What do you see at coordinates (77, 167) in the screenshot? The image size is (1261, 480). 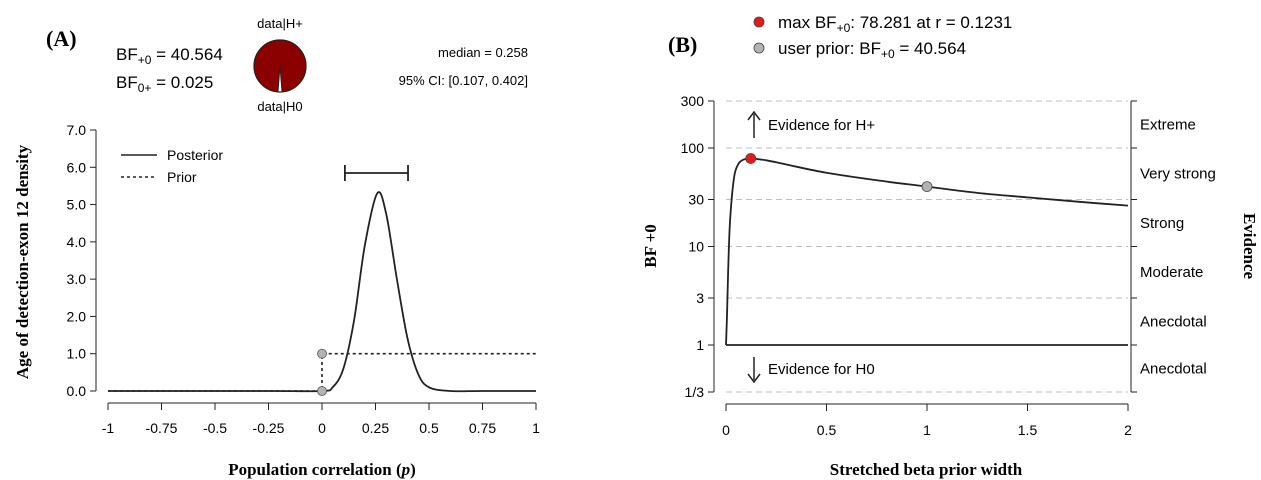 I see `panel-a-y-tick-label: 6.0` at bounding box center [77, 167].